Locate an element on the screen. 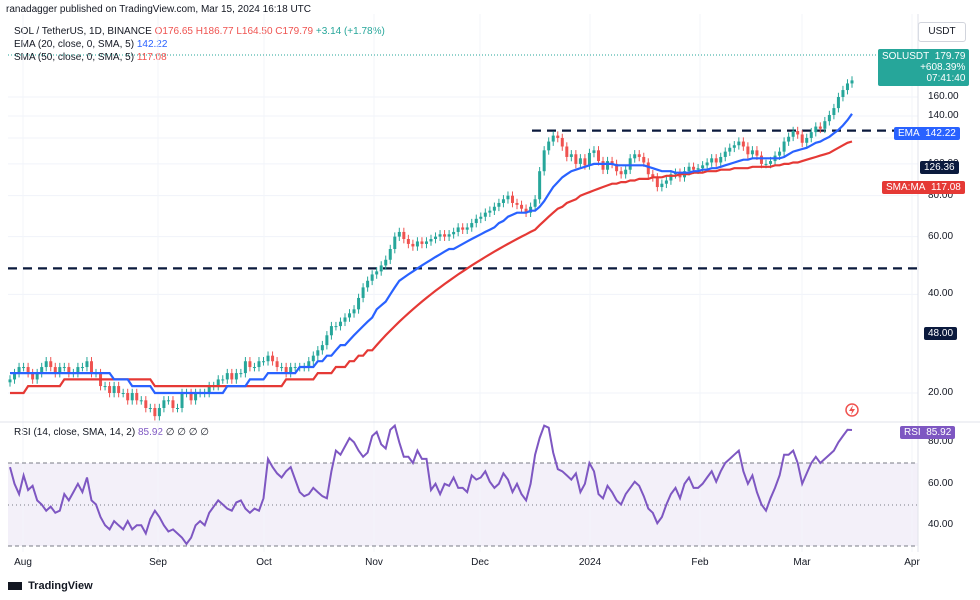 The image size is (980, 600). open-value: O176.65 is located at coordinates (173, 31).